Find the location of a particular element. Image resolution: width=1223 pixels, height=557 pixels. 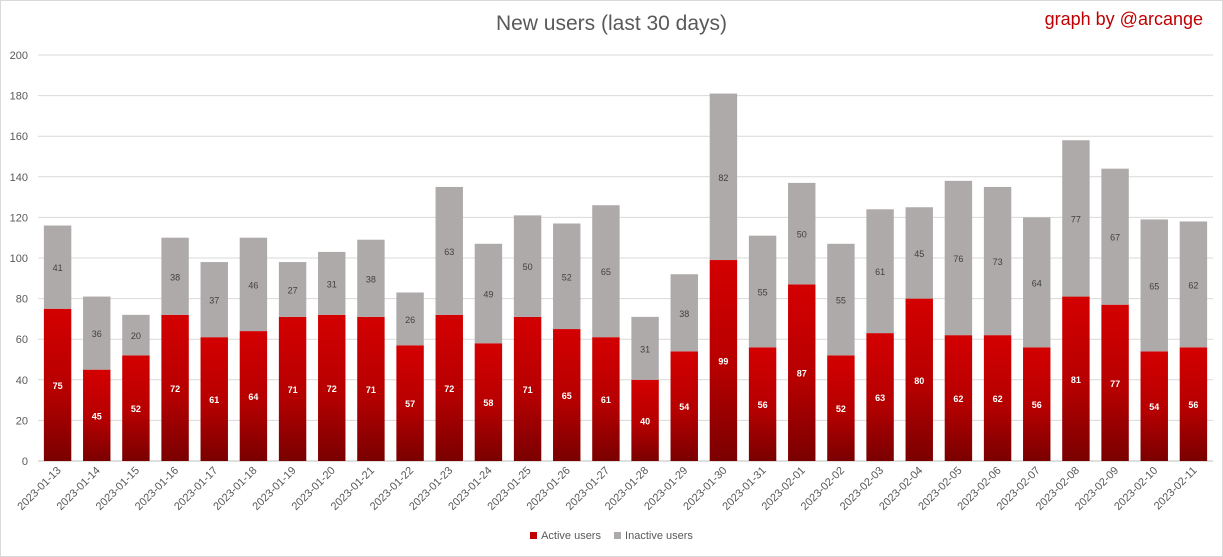

data-label-active: 62 is located at coordinates (958, 399).